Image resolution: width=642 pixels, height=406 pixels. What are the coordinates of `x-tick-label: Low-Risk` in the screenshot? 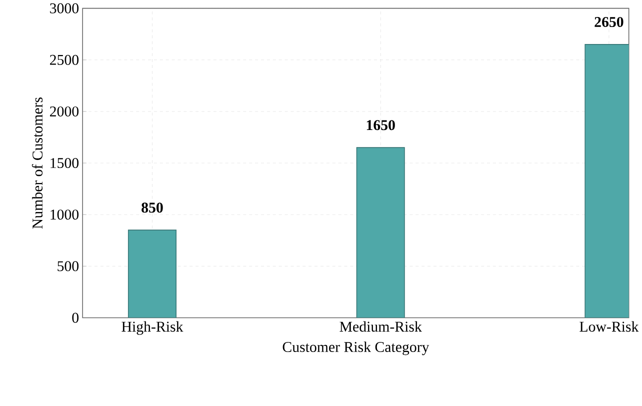 It's located at (609, 326).